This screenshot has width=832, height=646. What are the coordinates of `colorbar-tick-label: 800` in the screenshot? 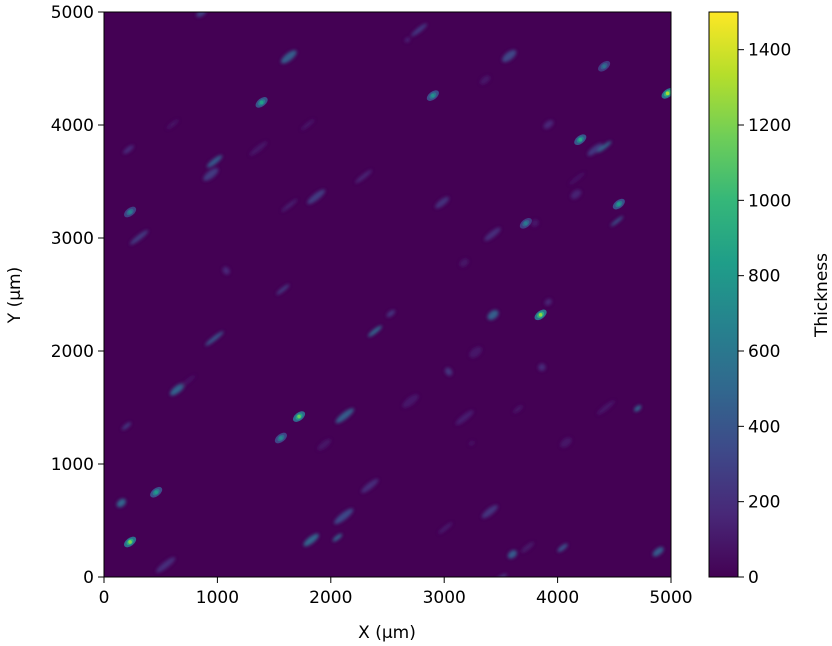 It's located at (764, 277).